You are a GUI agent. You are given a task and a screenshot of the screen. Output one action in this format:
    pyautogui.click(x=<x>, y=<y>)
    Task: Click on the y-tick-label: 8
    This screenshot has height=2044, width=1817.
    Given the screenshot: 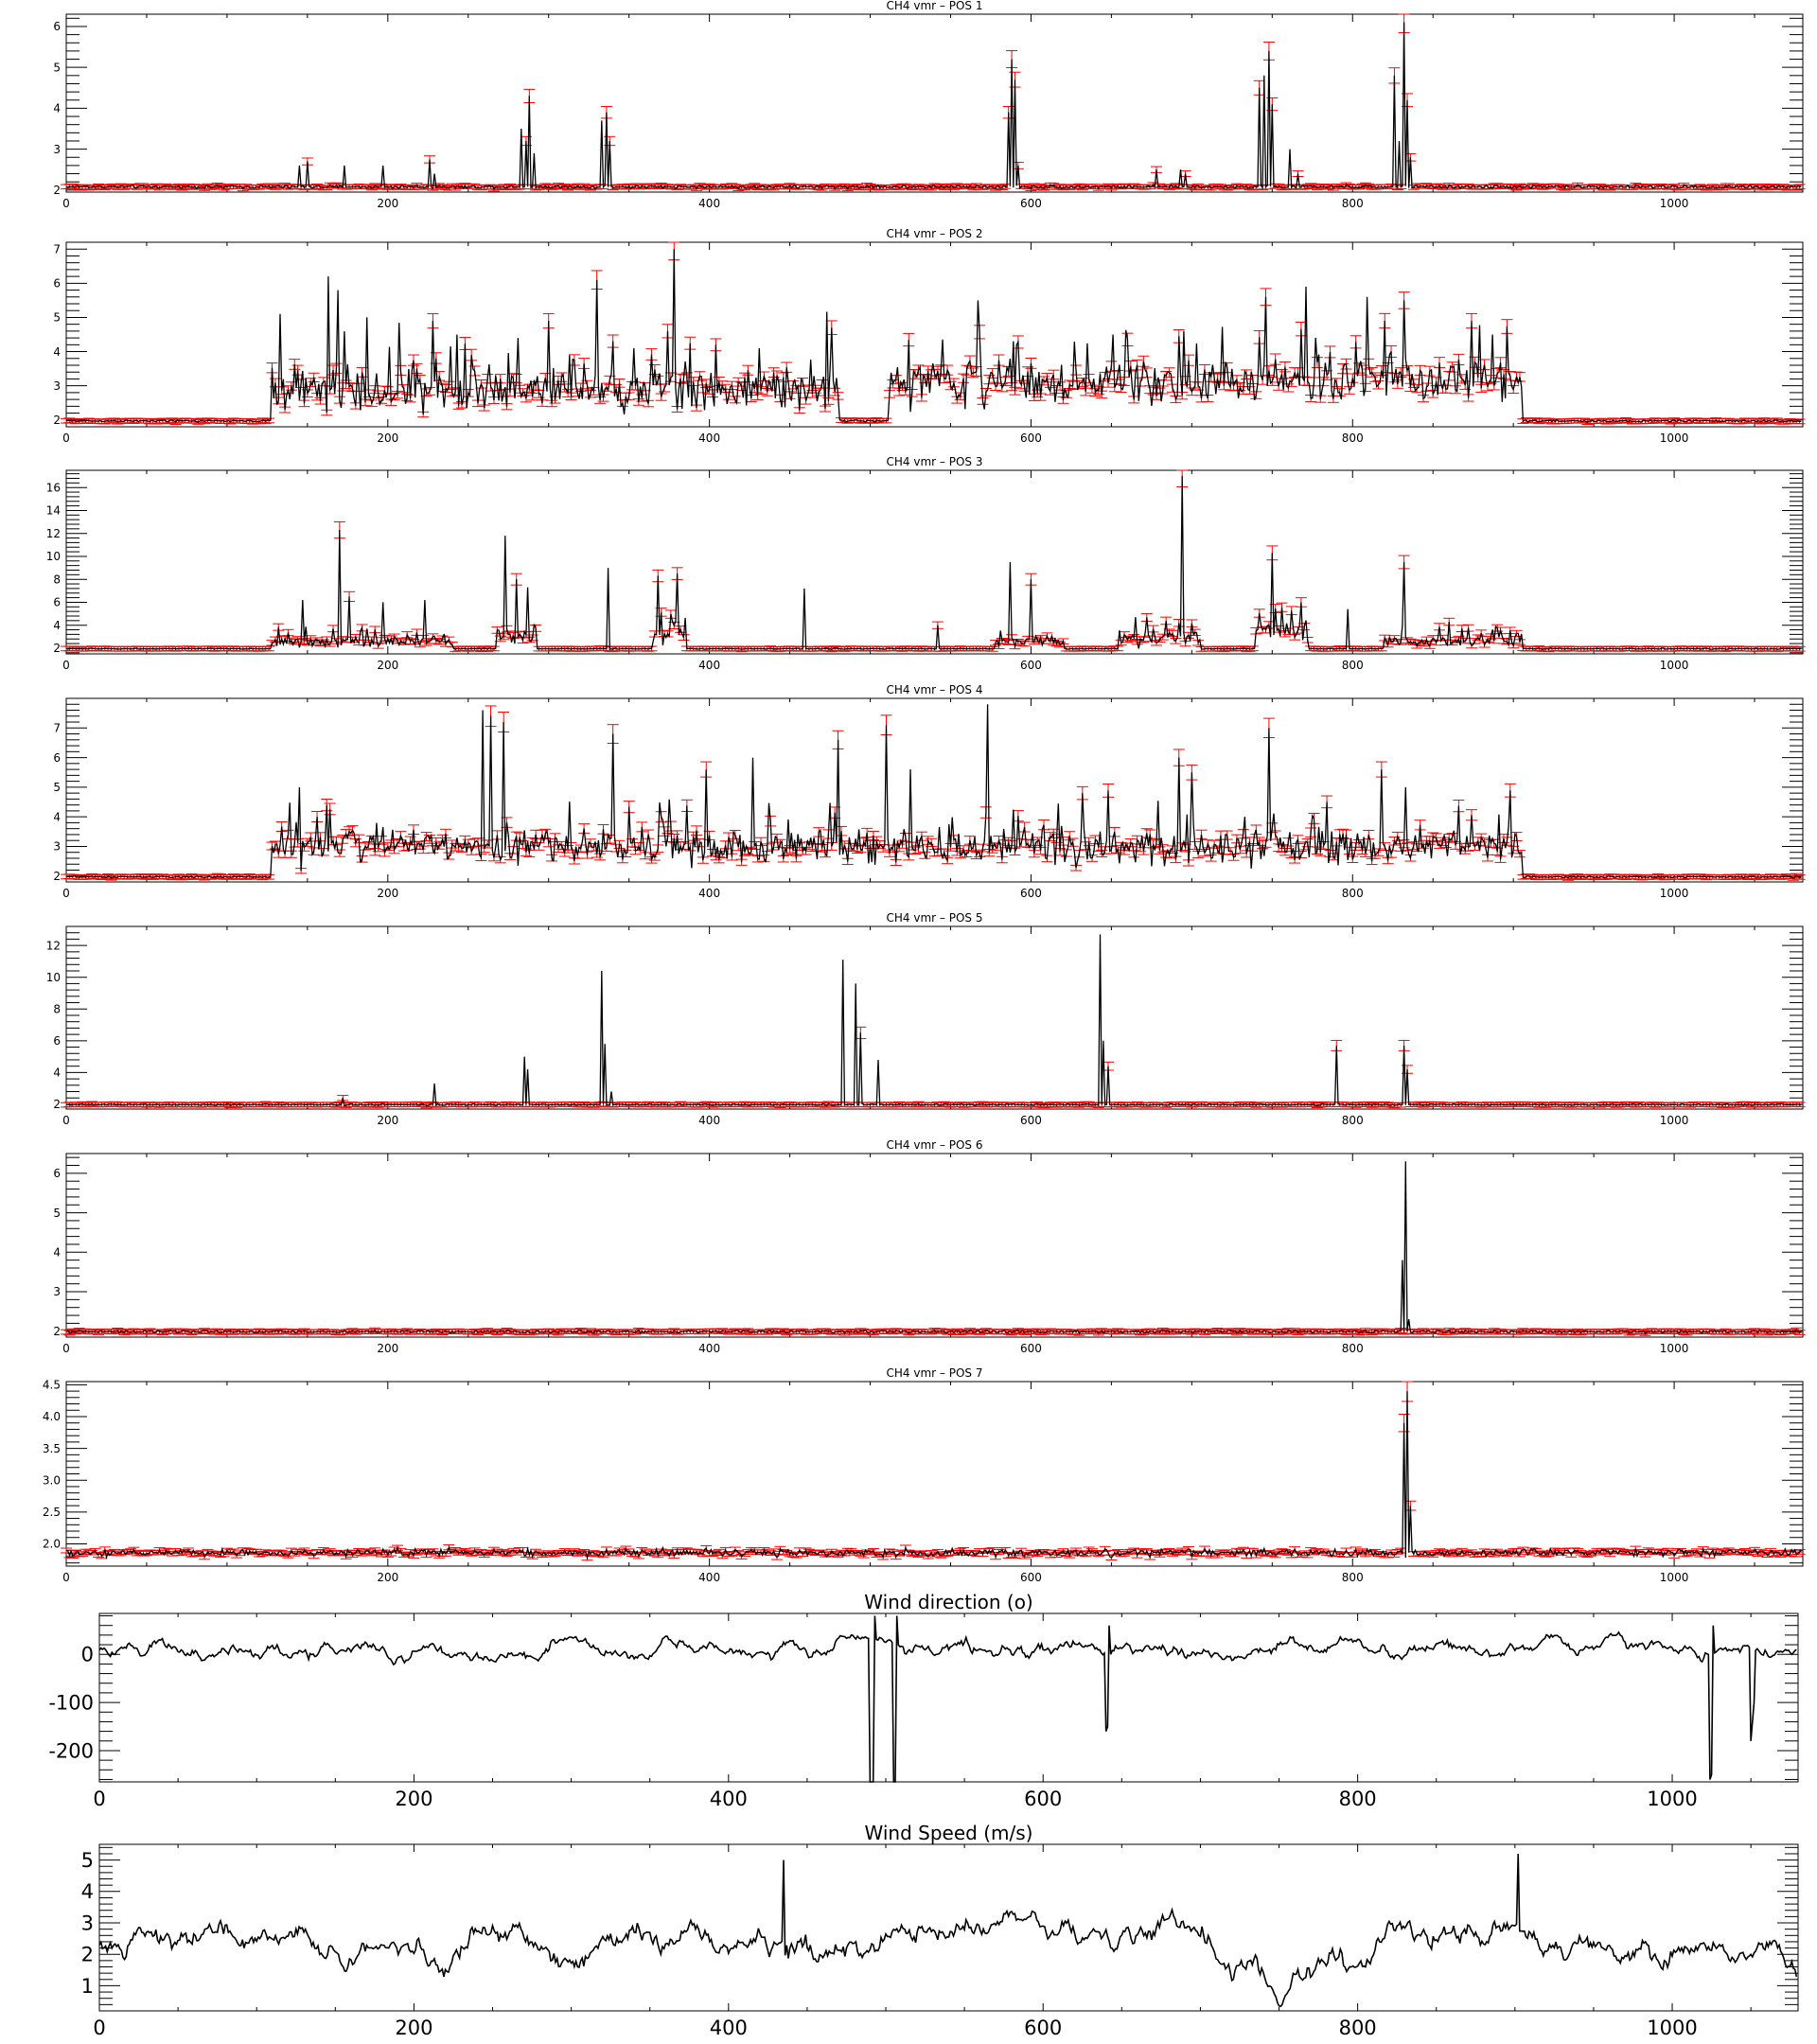 What is the action you would take?
    pyautogui.click(x=57, y=579)
    